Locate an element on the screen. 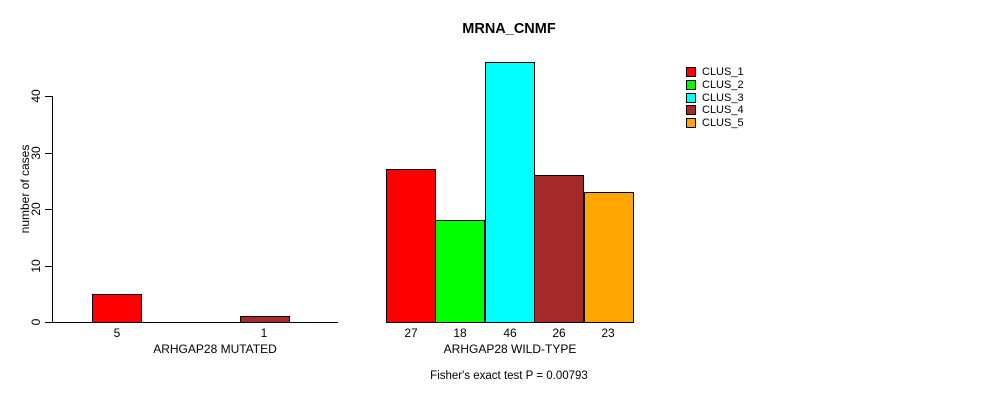 This screenshot has width=990, height=400. bar-value-label: 27 is located at coordinates (411, 333).